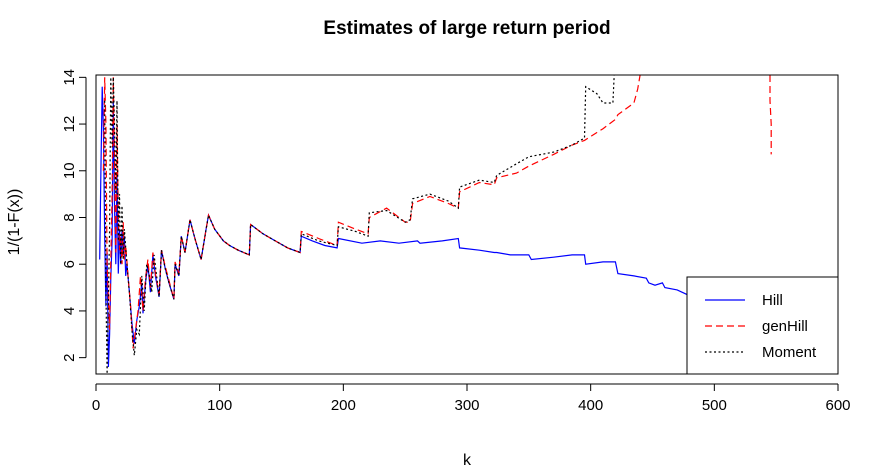 This screenshot has height=473, width=873. What do you see at coordinates (770, 115) in the screenshot?
I see `series-segment-genhill` at bounding box center [770, 115].